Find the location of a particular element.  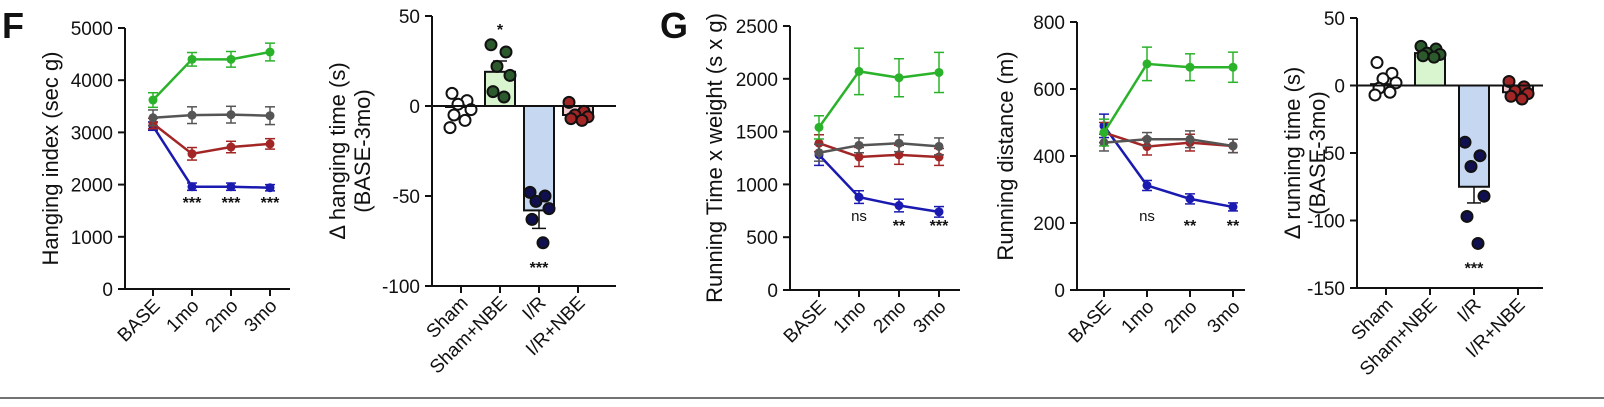

y-tick-label: 500 is located at coordinates (762, 238).